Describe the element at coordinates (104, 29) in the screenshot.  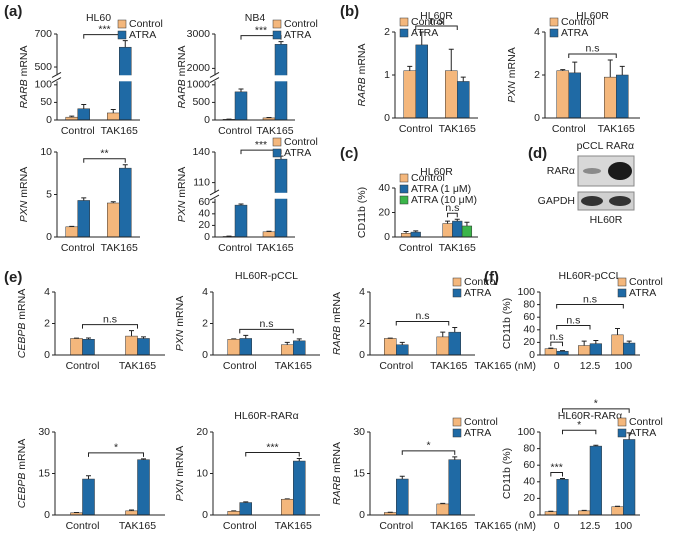
I see `significance-label: ***` at that location.